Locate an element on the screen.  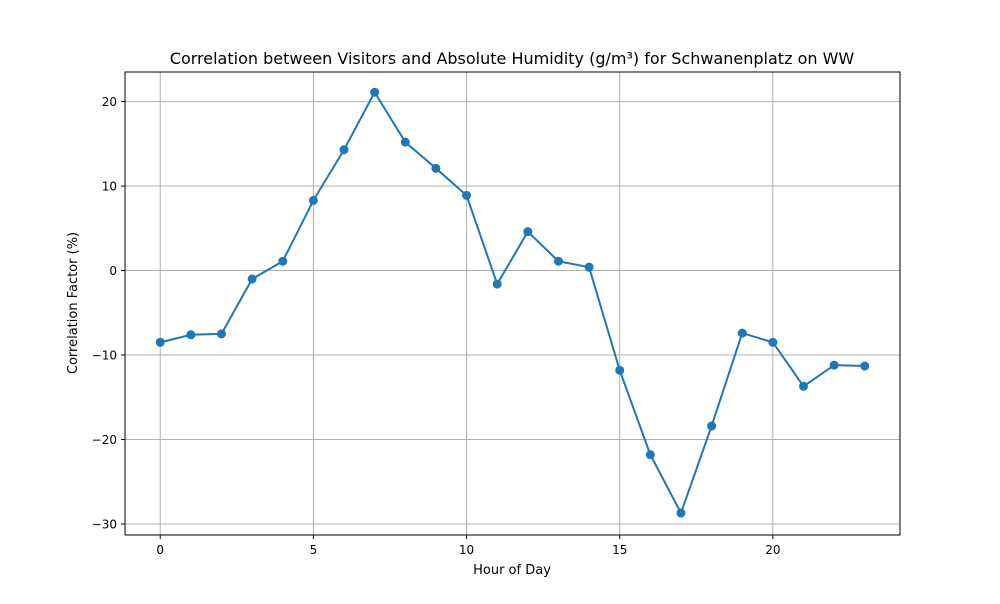
x-tick-label: 20 is located at coordinates (772, 550).